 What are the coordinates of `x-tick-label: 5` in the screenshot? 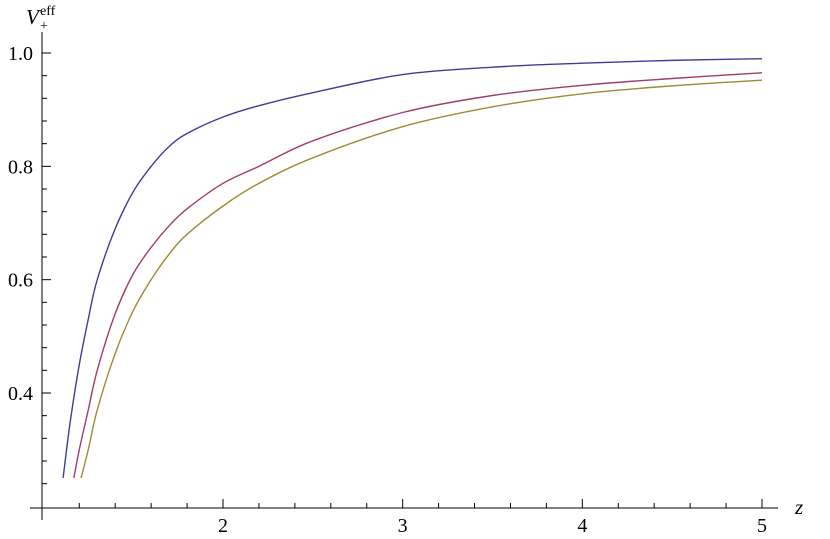 It's located at (762, 526).